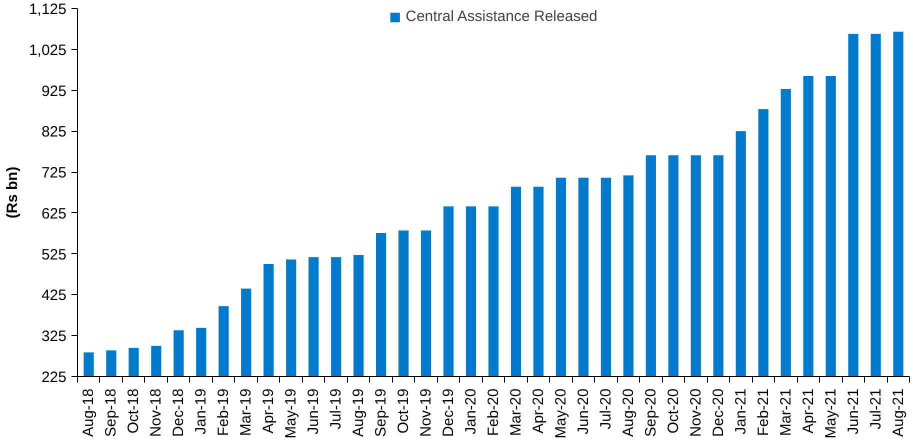 The width and height of the screenshot is (913, 441). What do you see at coordinates (403, 411) in the screenshot?
I see `x-tick-label: Oct-19` at bounding box center [403, 411].